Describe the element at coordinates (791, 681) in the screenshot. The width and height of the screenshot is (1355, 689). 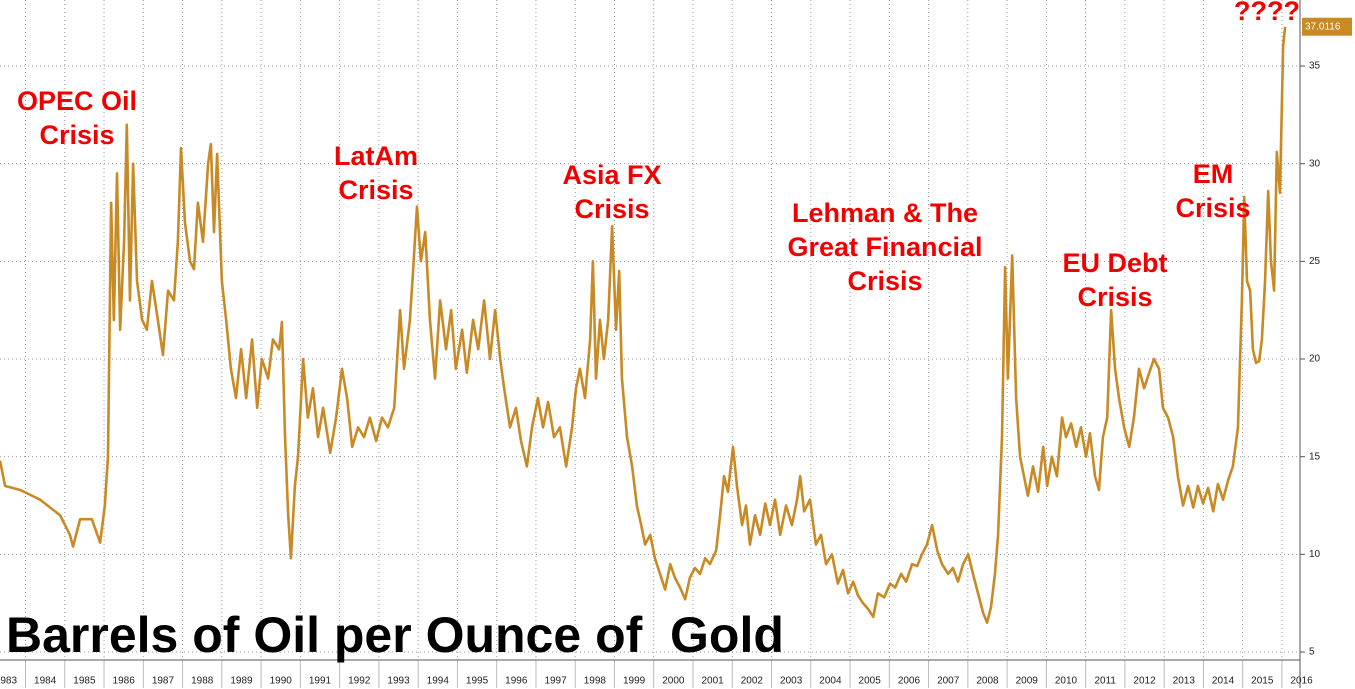
I see `x-tick-label: 2003` at that location.